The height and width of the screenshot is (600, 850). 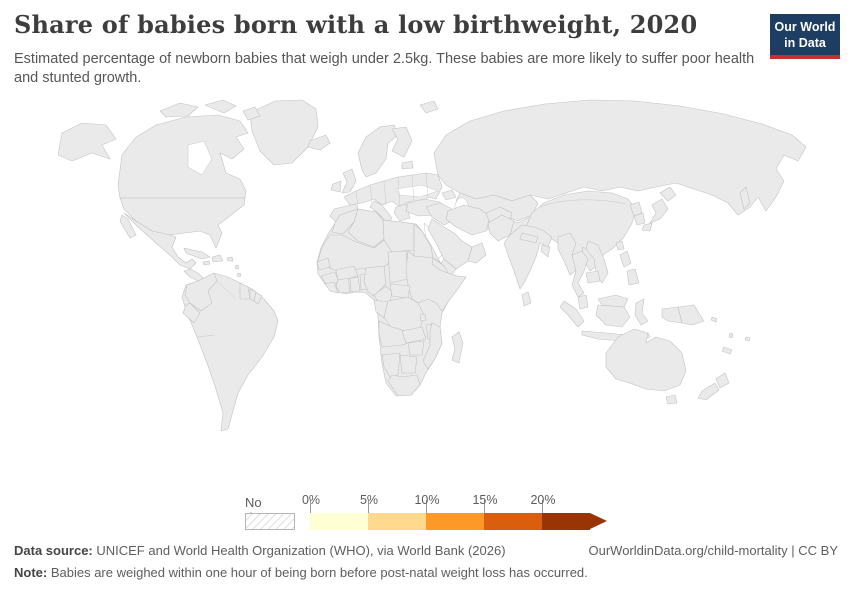 What do you see at coordinates (160, 241) in the screenshot?
I see `country-mexico` at bounding box center [160, 241].